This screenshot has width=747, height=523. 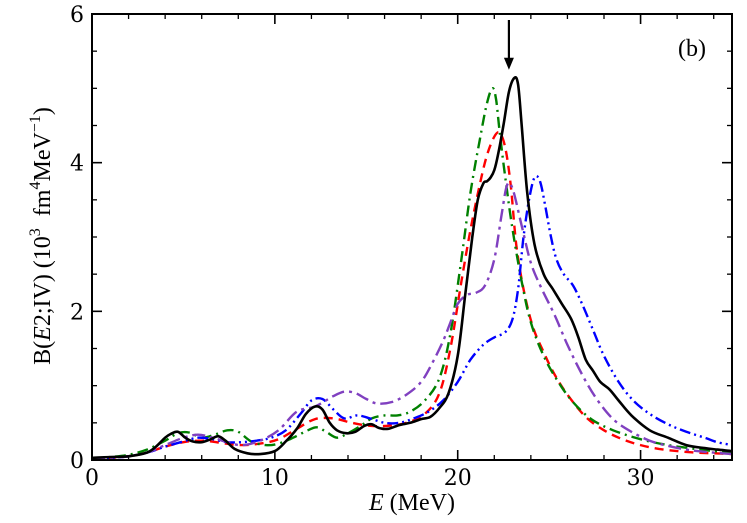 I want to click on y-tick-label: 2, so click(x=77, y=312).